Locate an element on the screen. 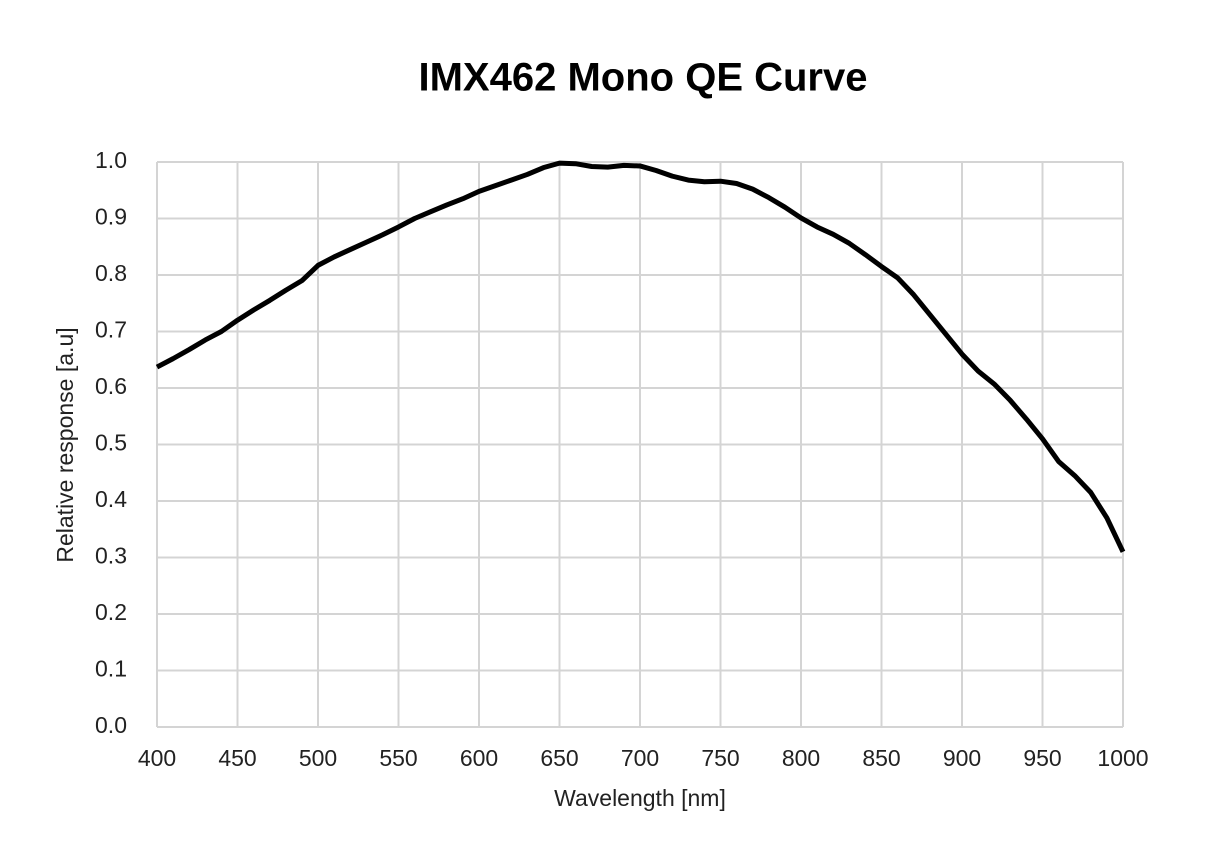 The image size is (1214, 852). y-tick-label: 0.3 is located at coordinates (111, 556).